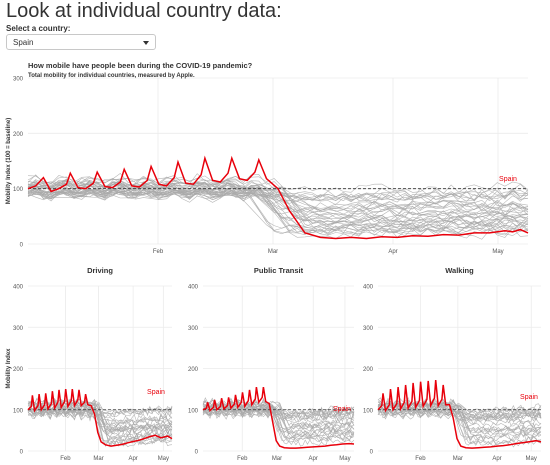  What do you see at coordinates (9, 161) in the screenshot?
I see `y-axis-label: Mobility Index (100 = baseline)` at bounding box center [9, 161].